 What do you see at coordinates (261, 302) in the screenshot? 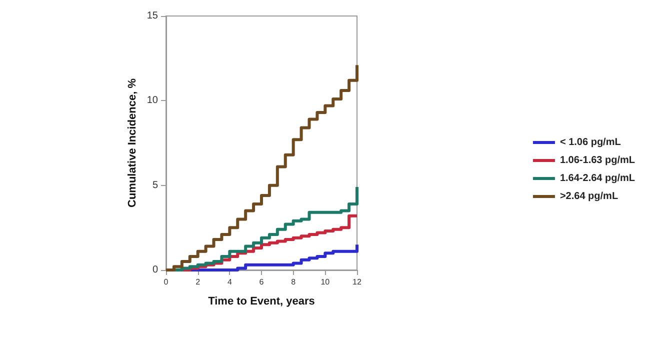
I see `x-axis-title: Time to Event, years` at bounding box center [261, 302].